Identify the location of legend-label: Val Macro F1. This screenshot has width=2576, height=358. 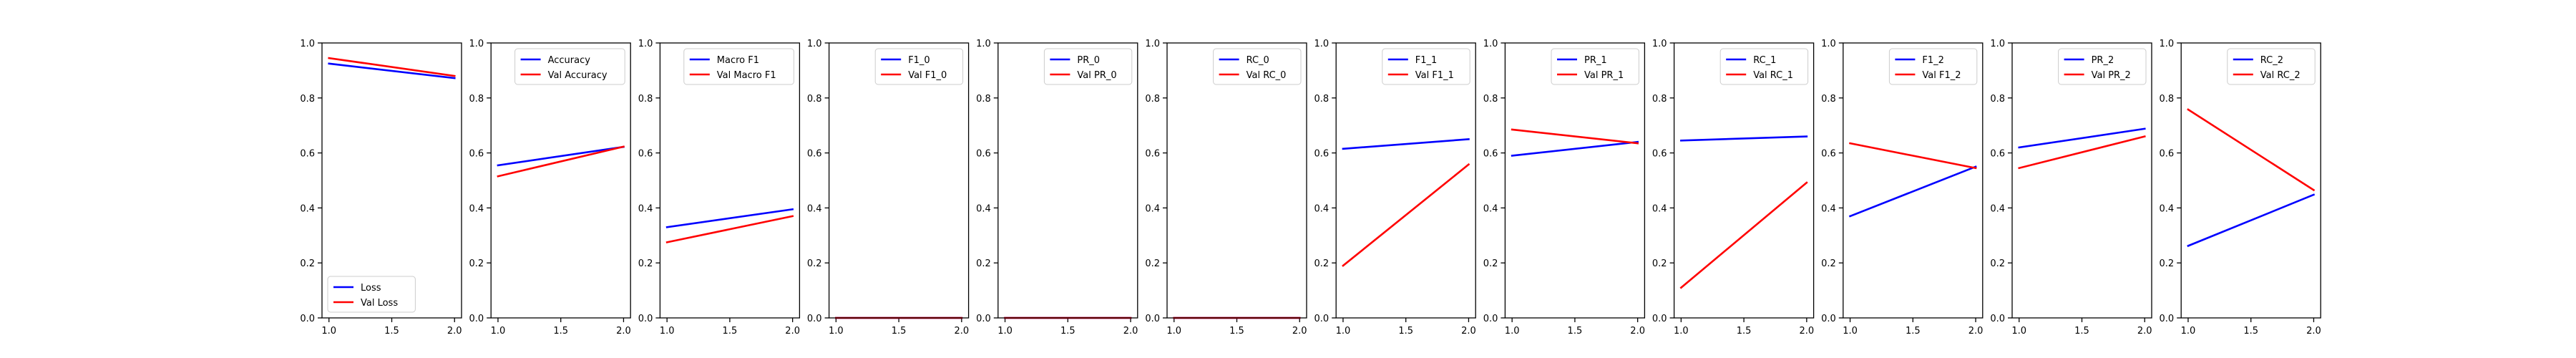
(746, 75).